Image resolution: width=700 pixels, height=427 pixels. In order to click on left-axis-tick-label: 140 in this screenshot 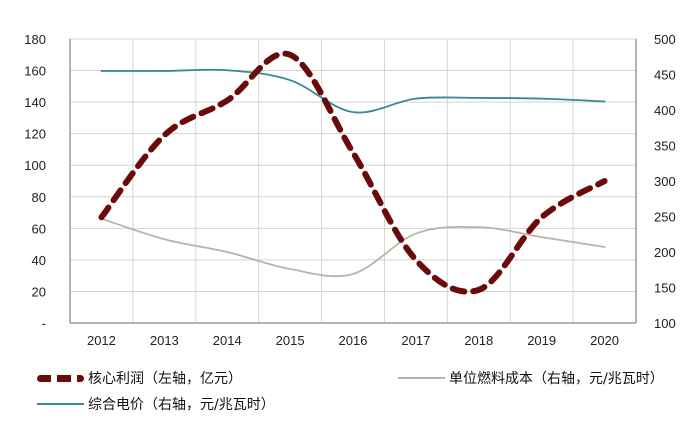, I will do `click(35, 102)`.